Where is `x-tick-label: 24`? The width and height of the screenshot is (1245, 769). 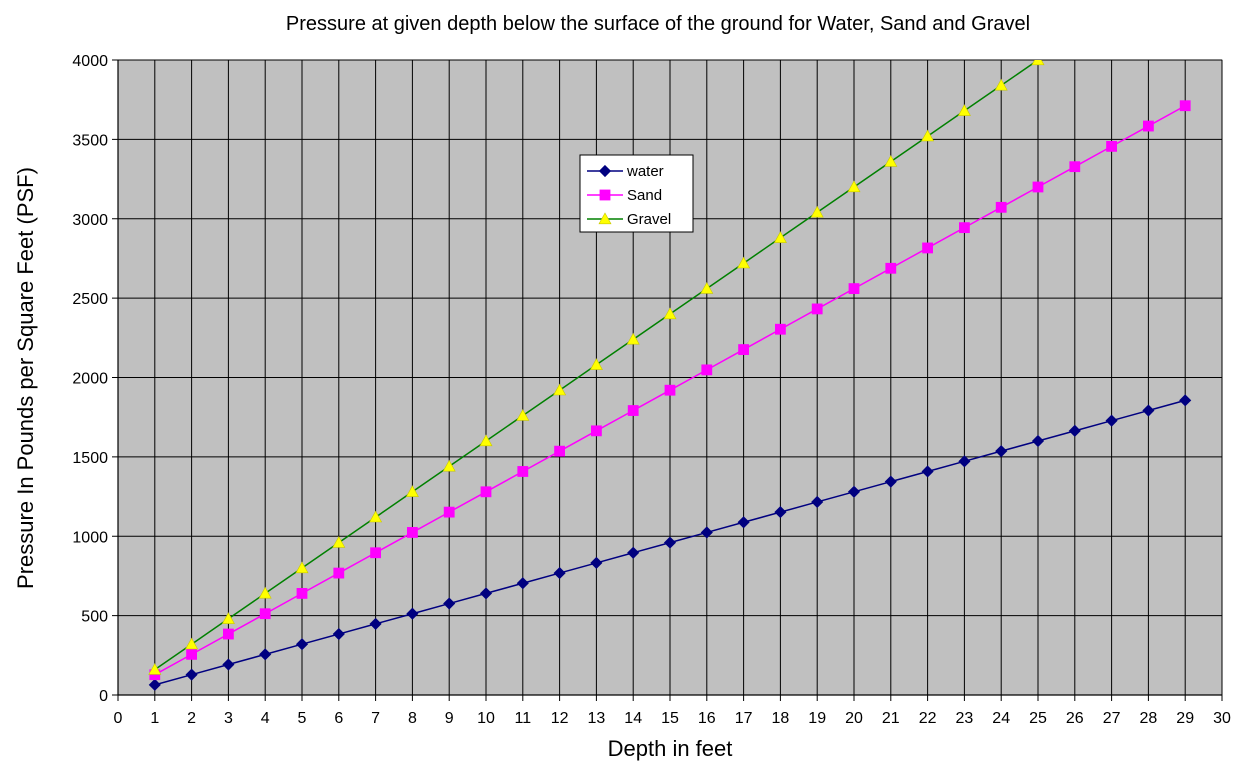 x-tick-label: 24 is located at coordinates (1001, 718).